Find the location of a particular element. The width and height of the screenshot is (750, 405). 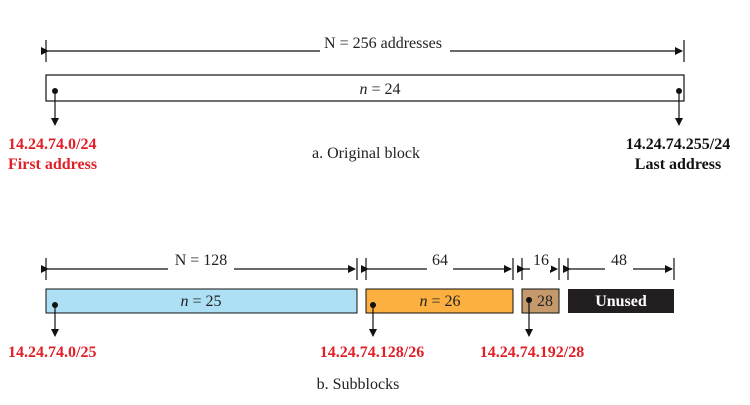

subblocks-caption: b. Subblocks is located at coordinates (358, 384).